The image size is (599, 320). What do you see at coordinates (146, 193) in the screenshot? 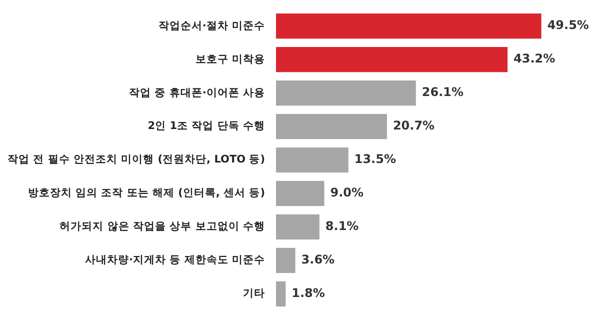
I see `y-tick-label: 방호장치 임의 조작 또는 해제 (인터록, 센서 등)` at bounding box center [146, 193].